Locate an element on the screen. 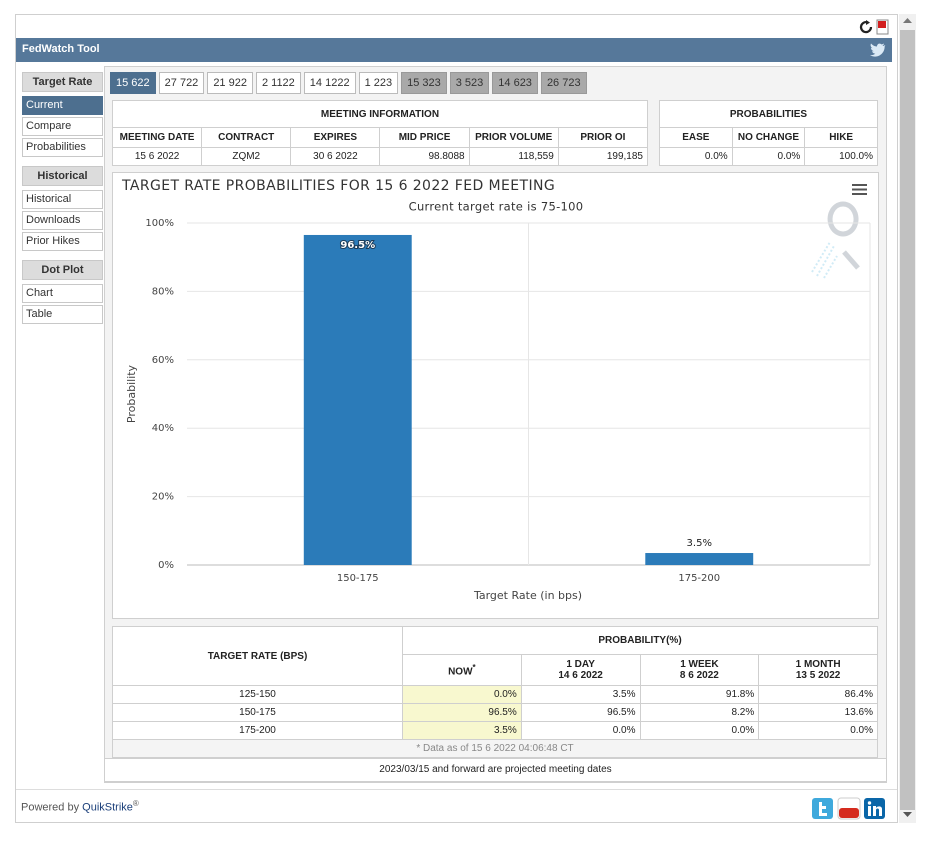 The image size is (940, 841). footnote: * Data as of 15 6 2022 04:06:48 CT is located at coordinates (495, 748).